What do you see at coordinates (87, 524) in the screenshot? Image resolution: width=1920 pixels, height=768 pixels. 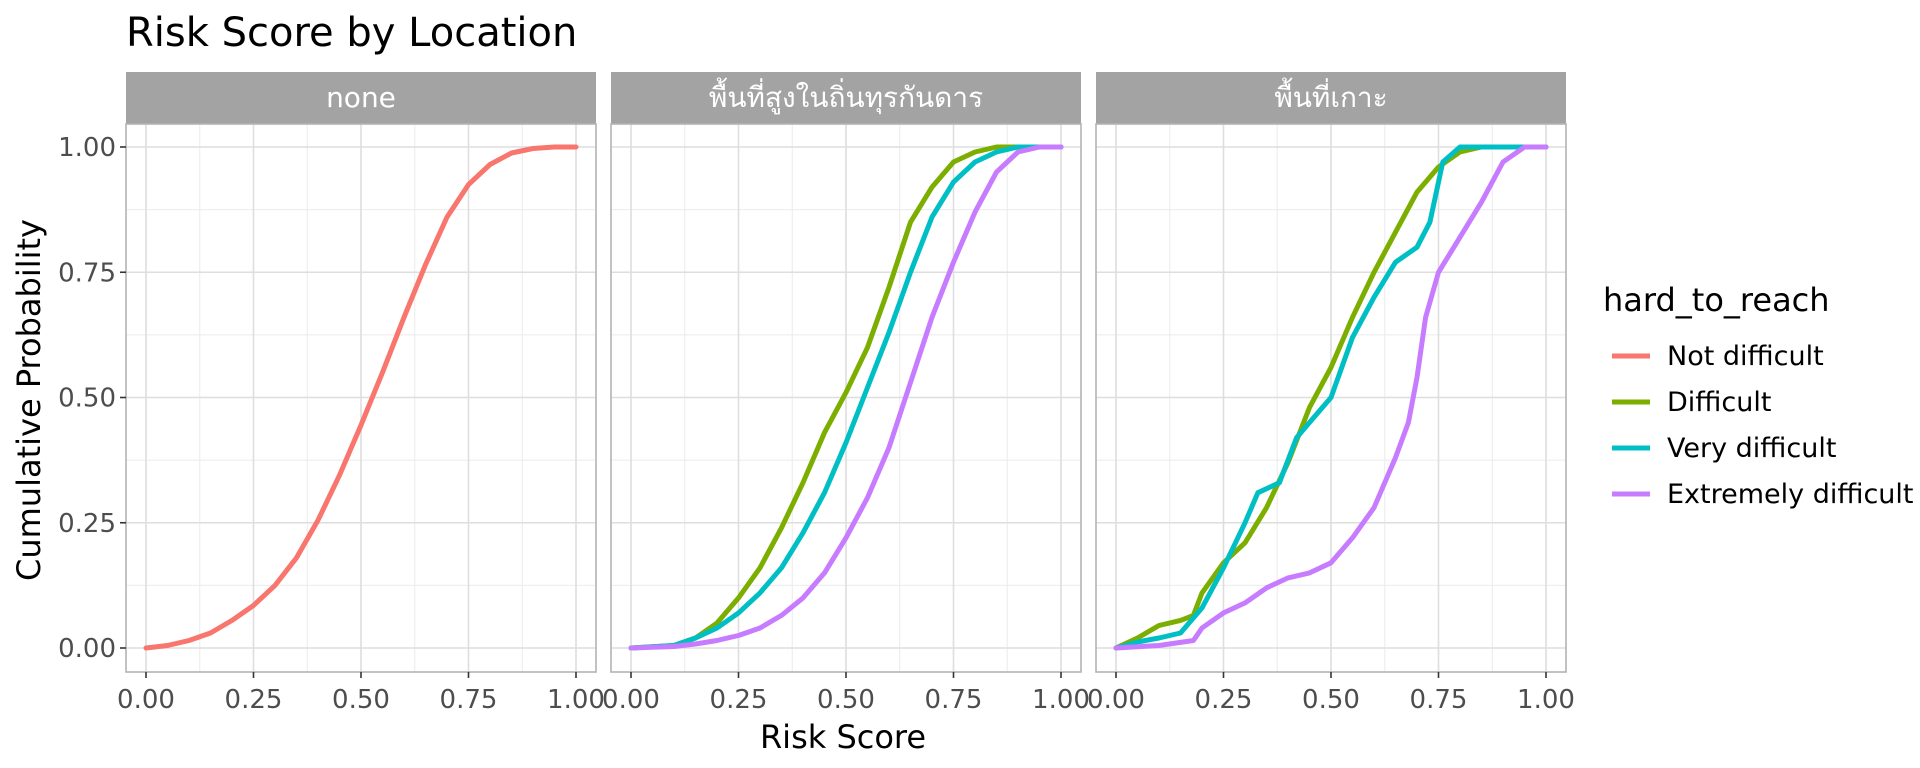 I see `y-tick-label: 0.25` at bounding box center [87, 524].